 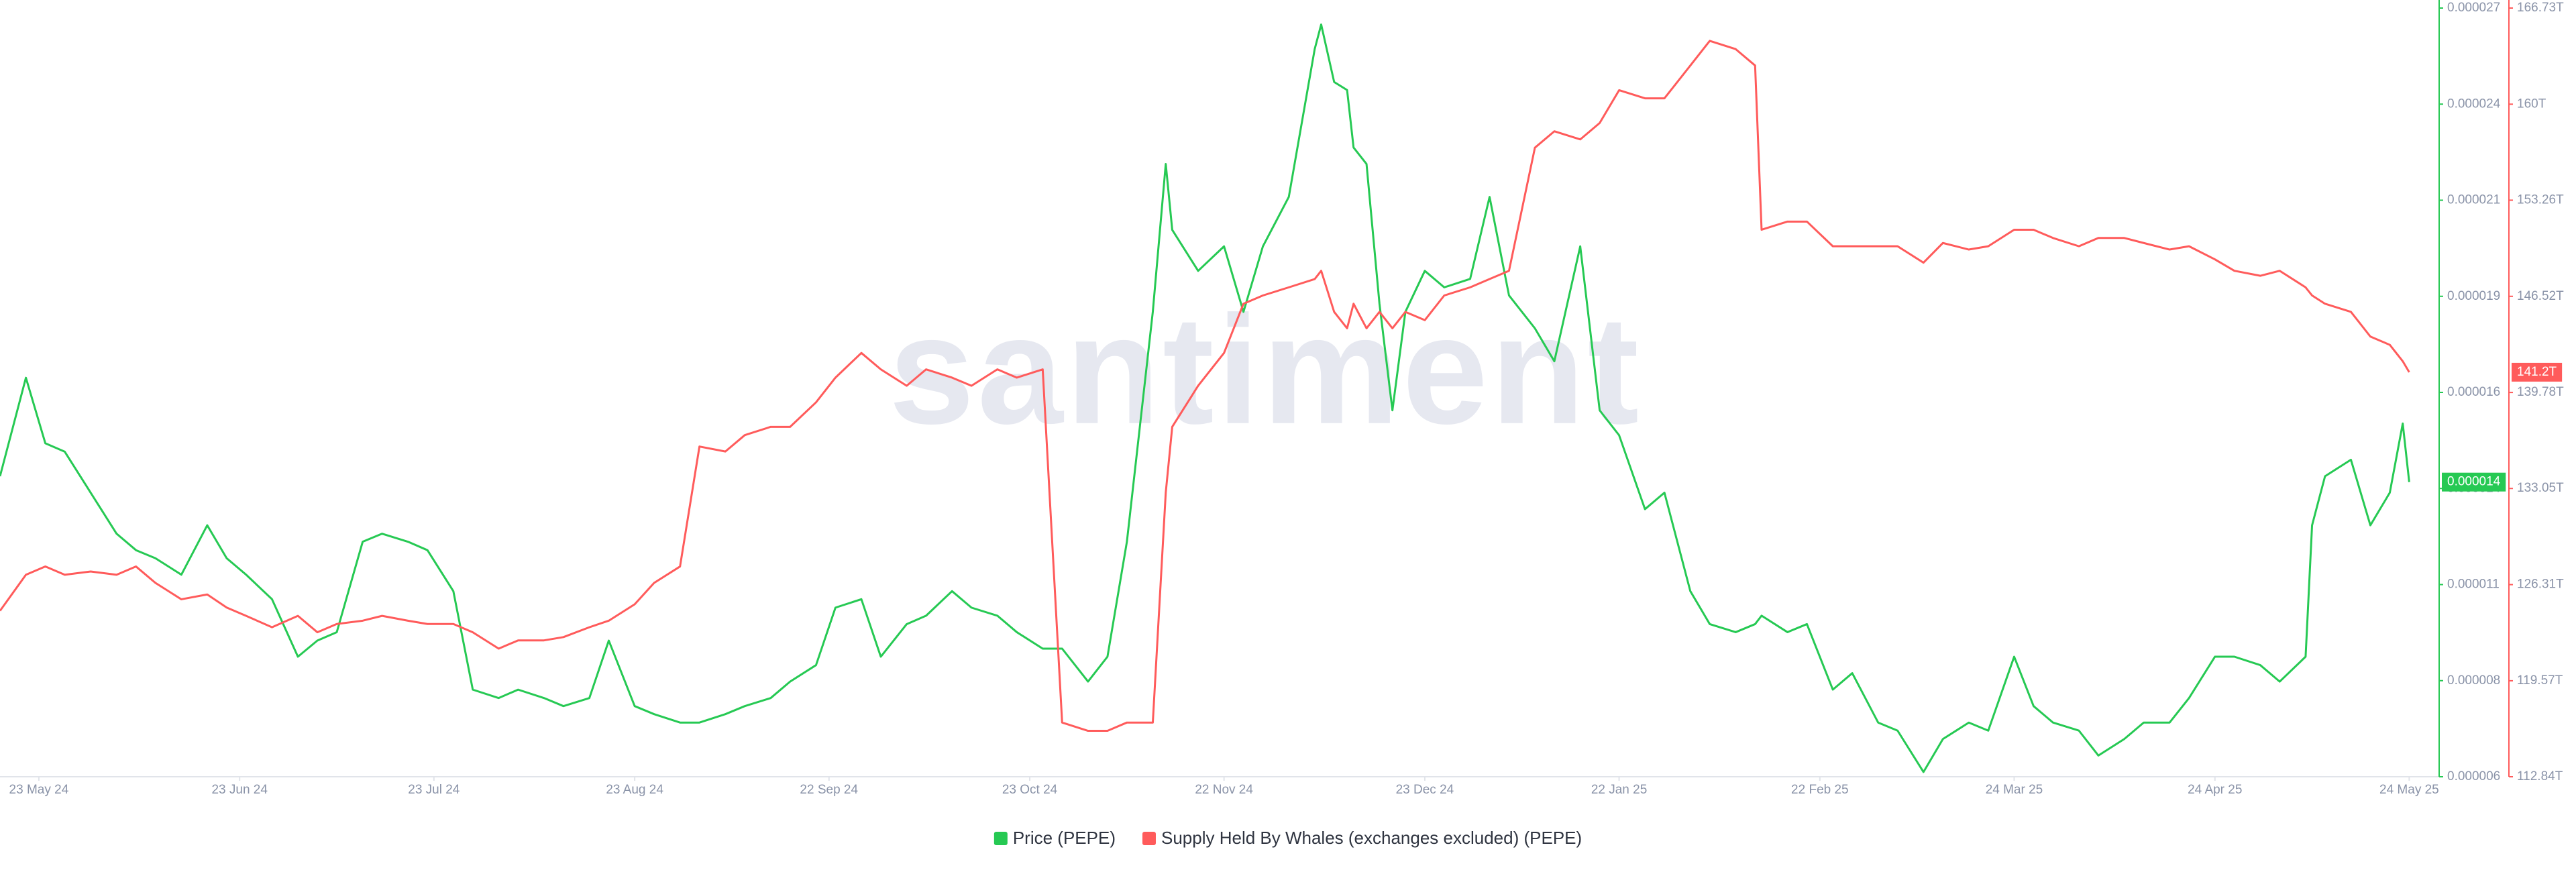 I want to click on last-value-label: 141.2T, so click(x=2537, y=372).